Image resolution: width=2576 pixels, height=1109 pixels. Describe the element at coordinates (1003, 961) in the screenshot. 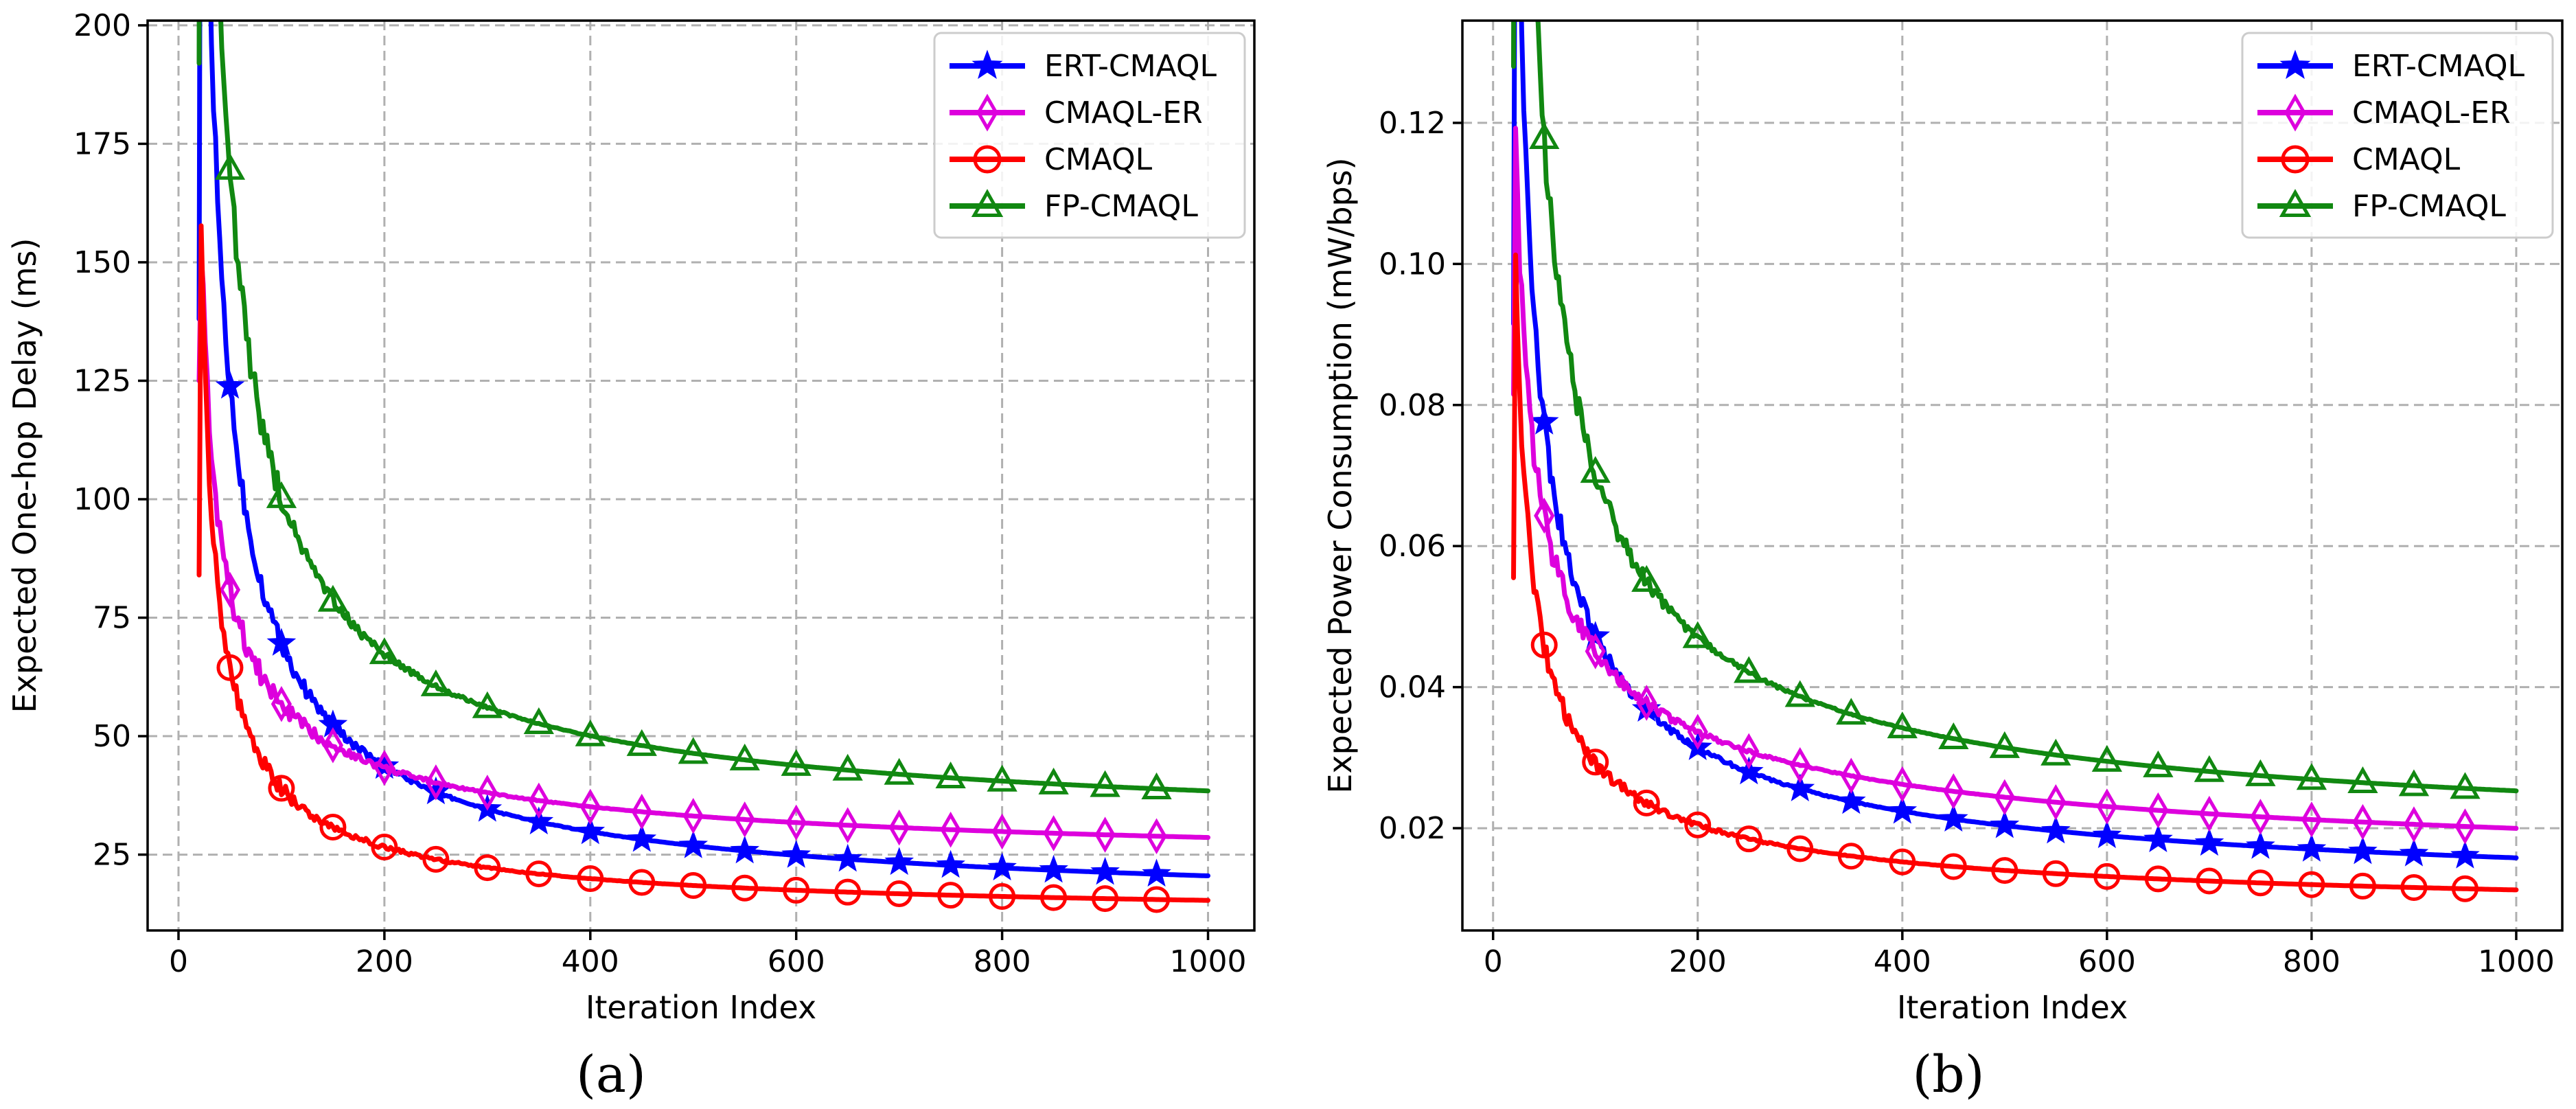

I see `x-tick-label: 800` at that location.